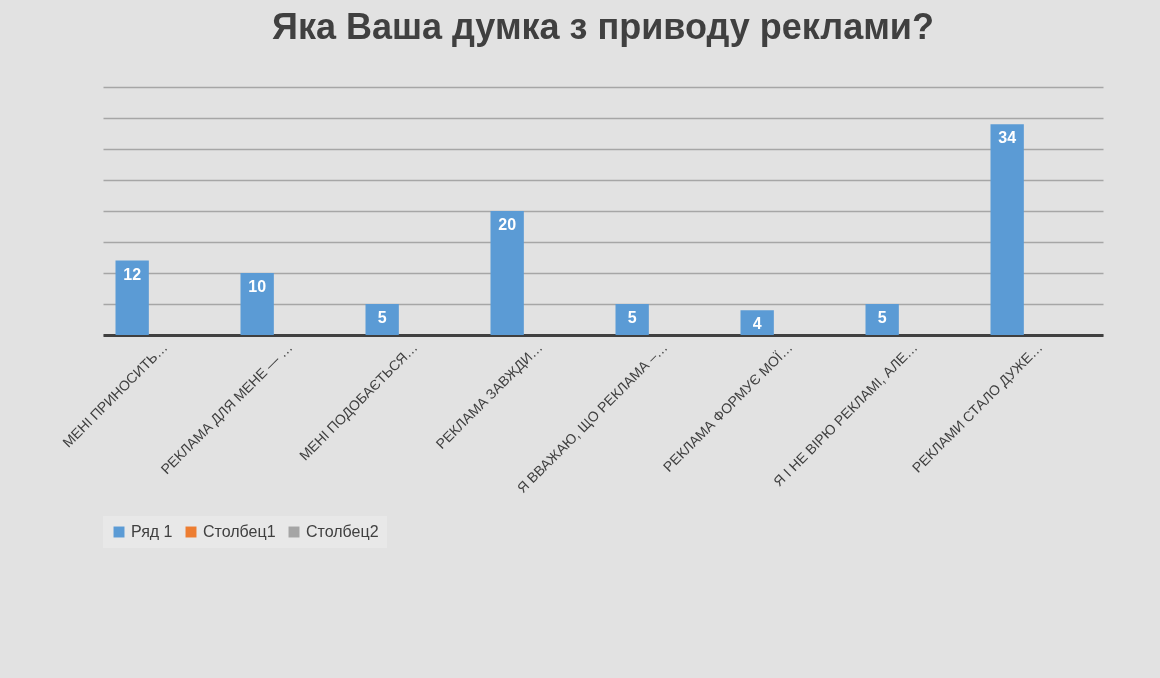 This screenshot has width=1160, height=678. I want to click on data-label: 4, so click(757, 324).